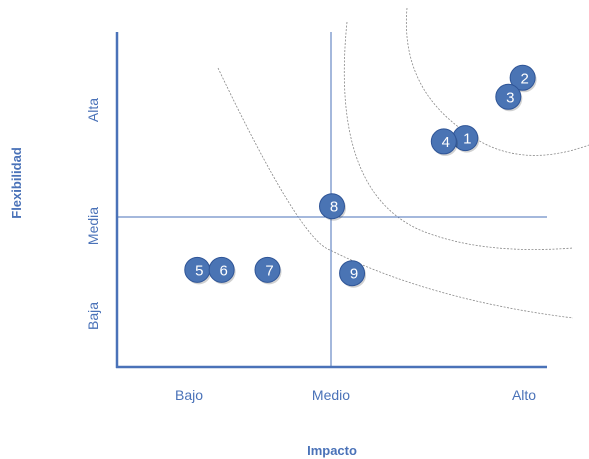 The width and height of the screenshot is (589, 459). I want to click on data-point-1: 1, so click(466, 139).